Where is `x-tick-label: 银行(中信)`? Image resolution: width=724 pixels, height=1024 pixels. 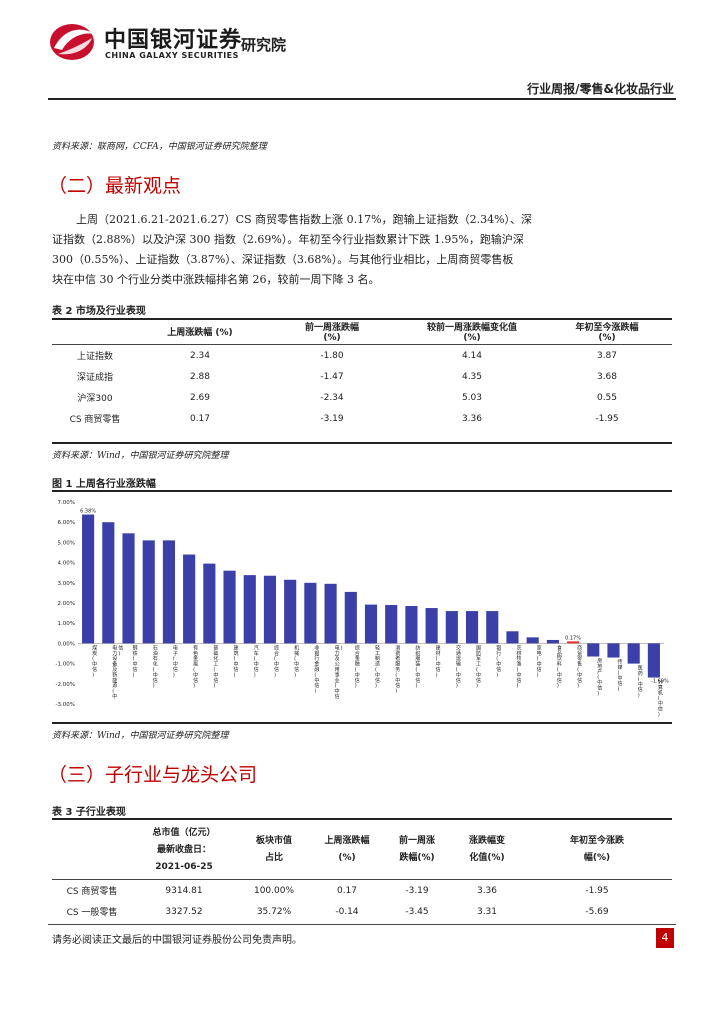
x-tick-label: 银行(中信) is located at coordinates (498, 661).